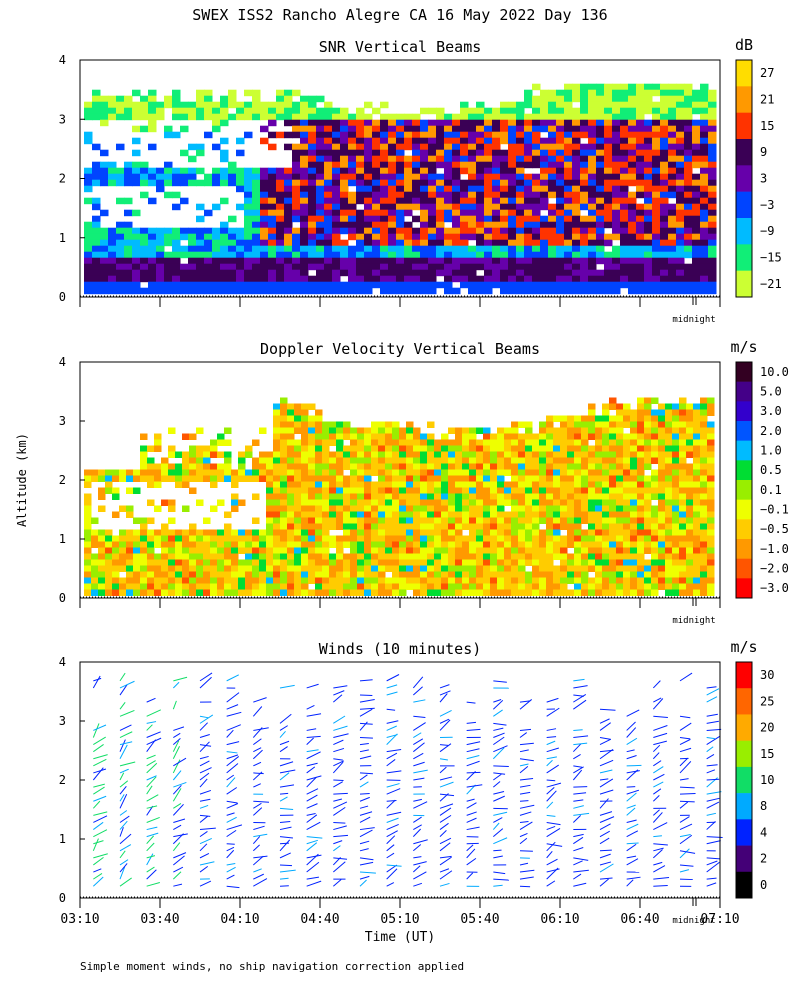 The width and height of the screenshot is (800, 1000). Describe the element at coordinates (774, 569) in the screenshot. I see `colorbar-label: −2.0` at that location.